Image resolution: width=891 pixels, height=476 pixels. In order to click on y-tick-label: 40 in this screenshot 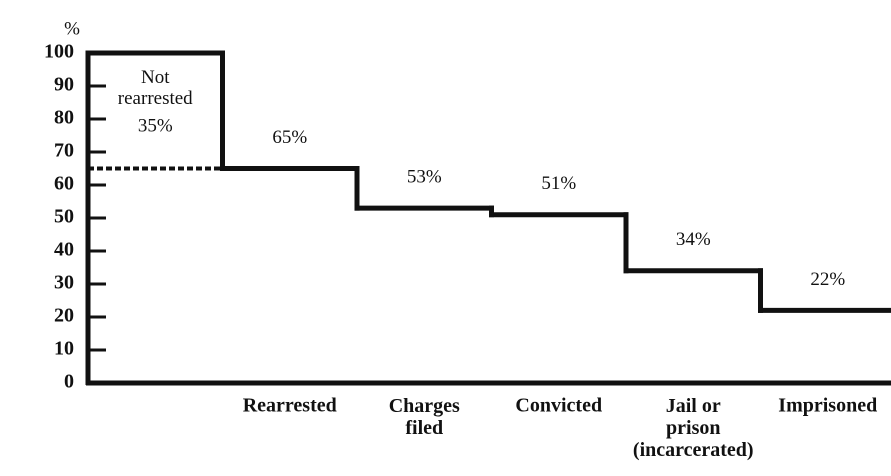, I will do `click(64, 250)`.